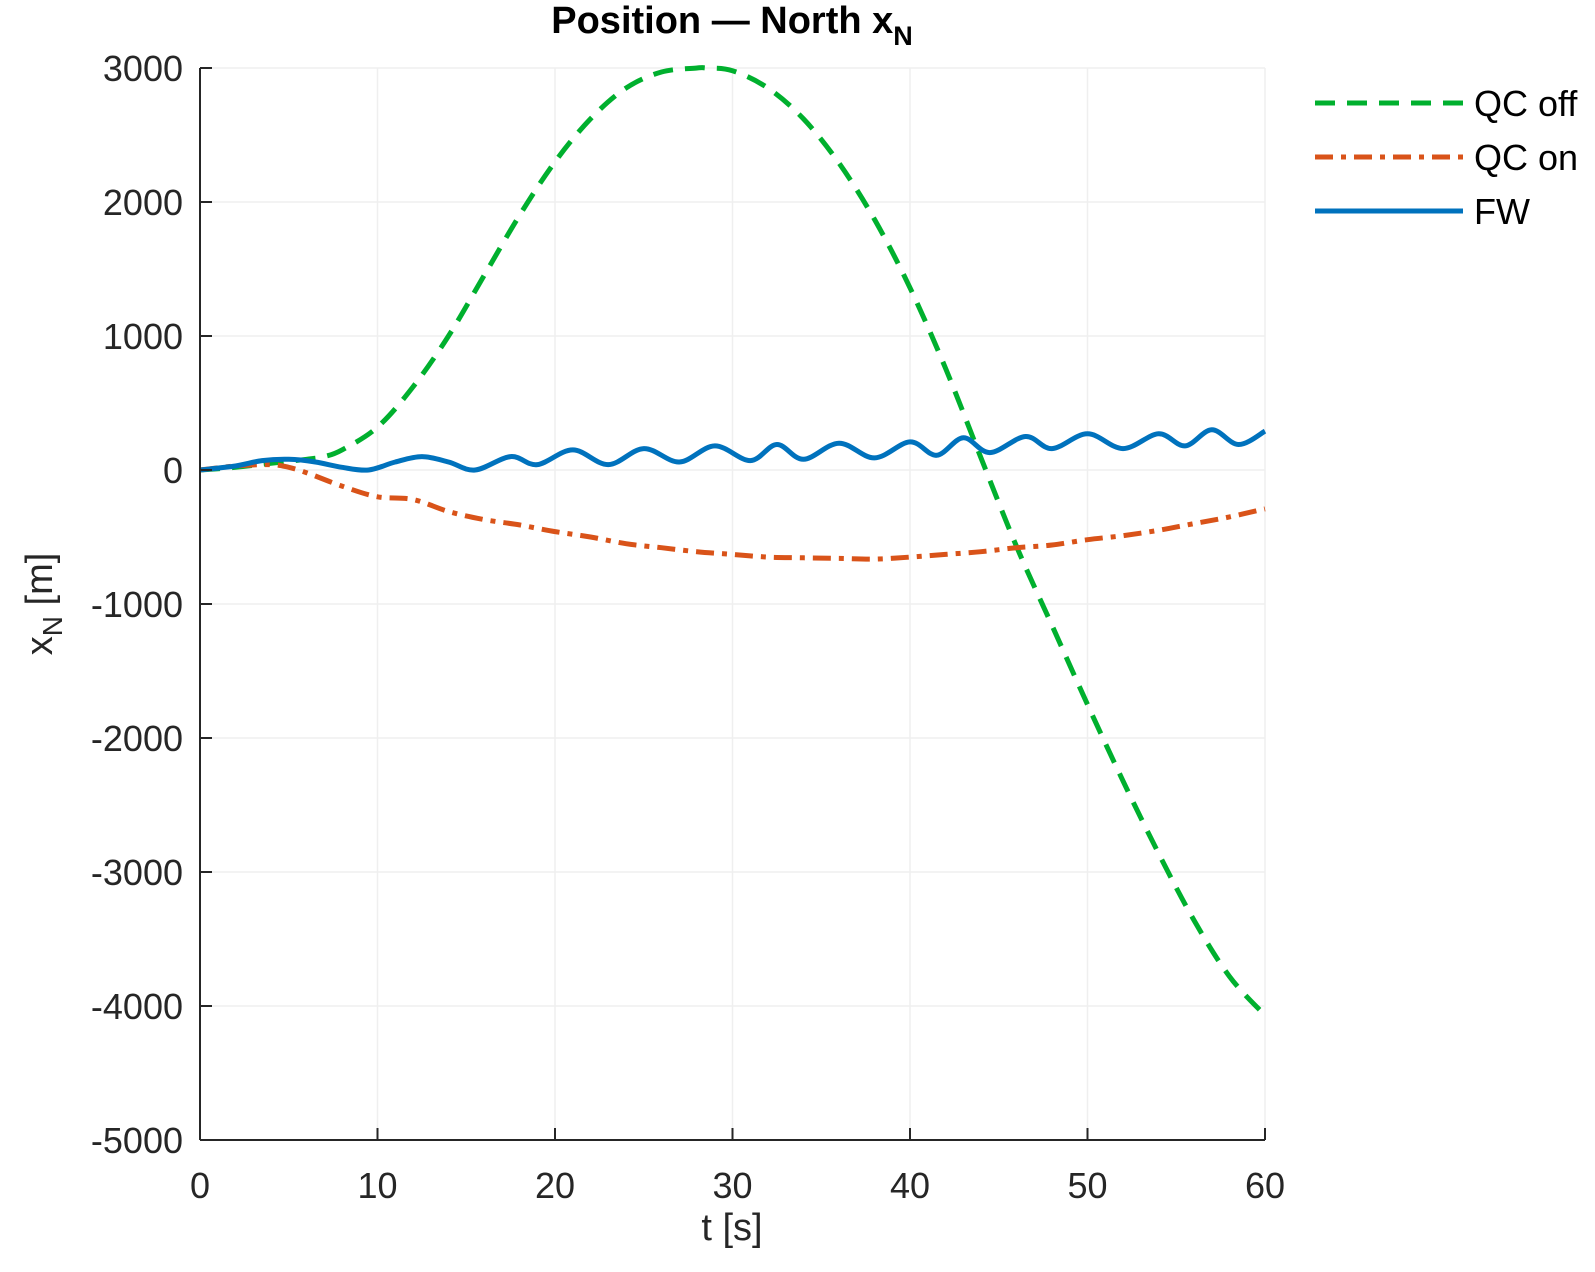 Image resolution: width=1595 pixels, height=1272 pixels. What do you see at coordinates (733, 450) in the screenshot?
I see `series-line-fw` at bounding box center [733, 450].